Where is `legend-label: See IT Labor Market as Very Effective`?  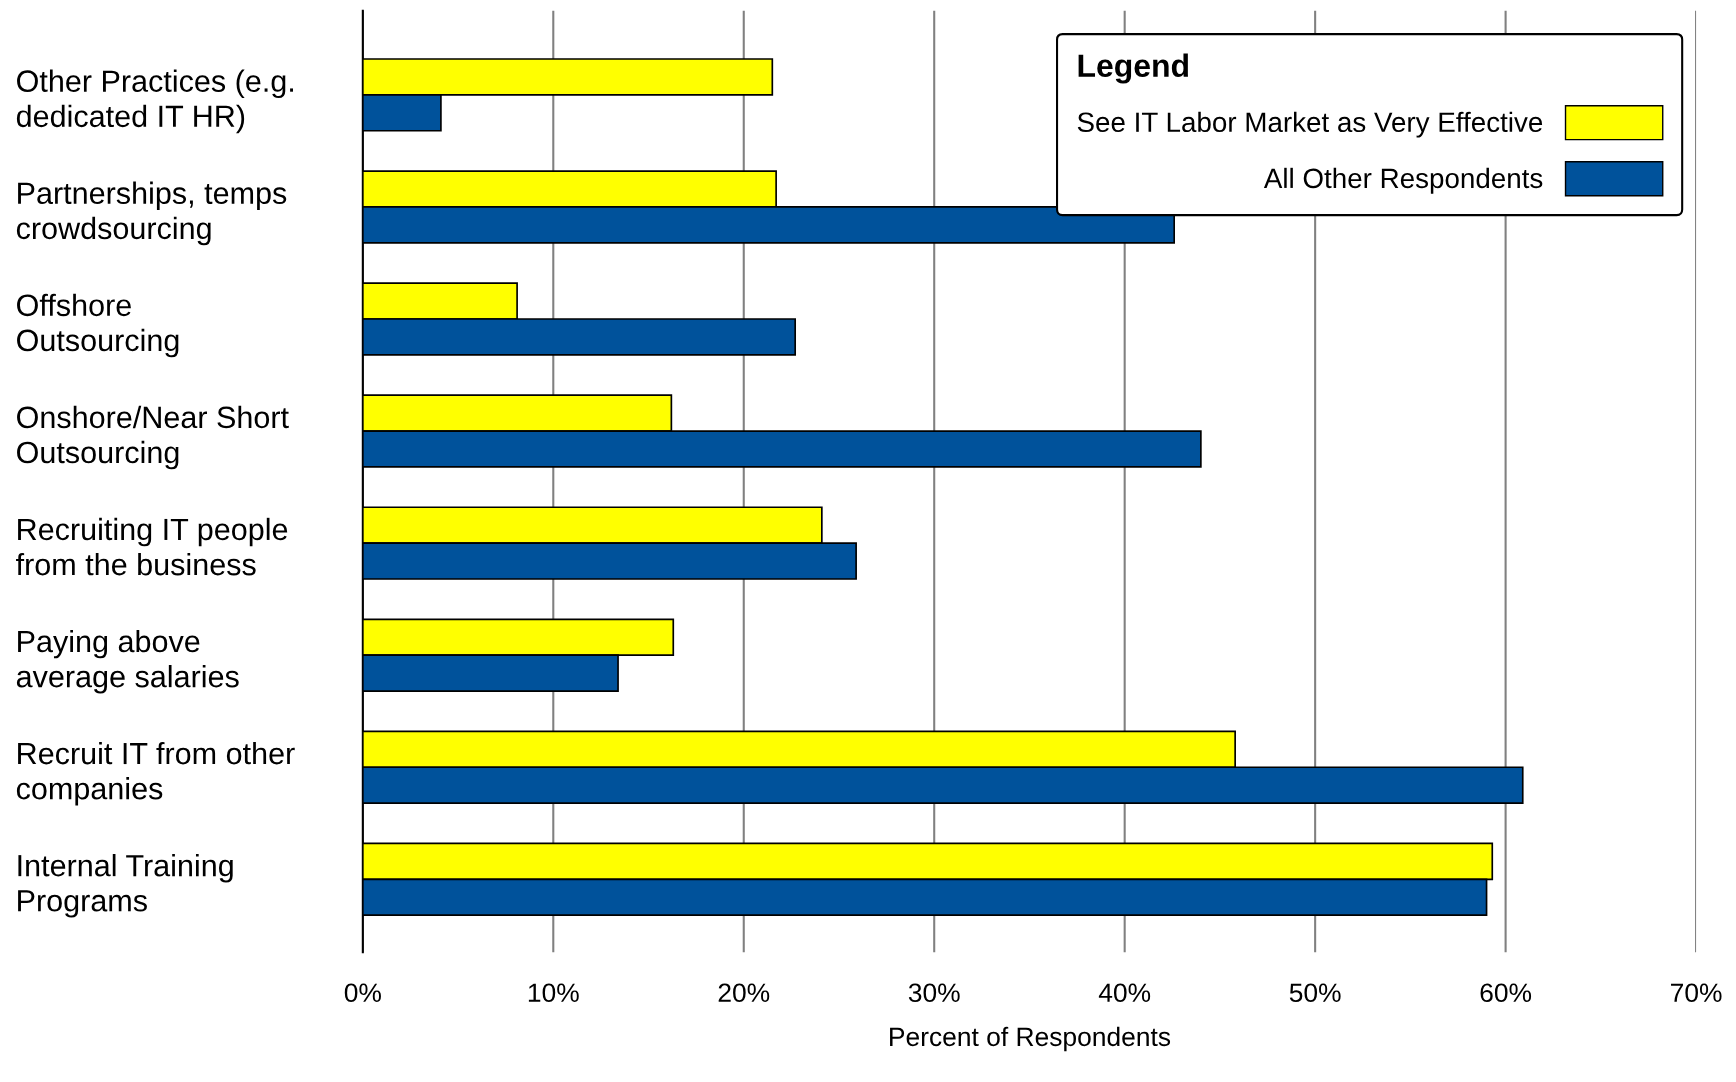 legend-label: See IT Labor Market as Very Effective is located at coordinates (1310, 124).